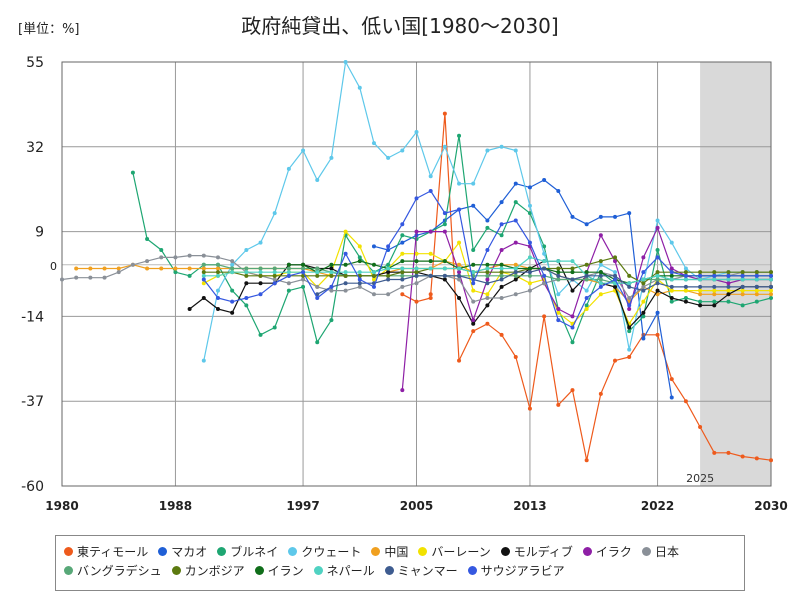  Describe the element at coordinates (416, 506) in the screenshot. I see `x-tick-label: 2005` at that location.